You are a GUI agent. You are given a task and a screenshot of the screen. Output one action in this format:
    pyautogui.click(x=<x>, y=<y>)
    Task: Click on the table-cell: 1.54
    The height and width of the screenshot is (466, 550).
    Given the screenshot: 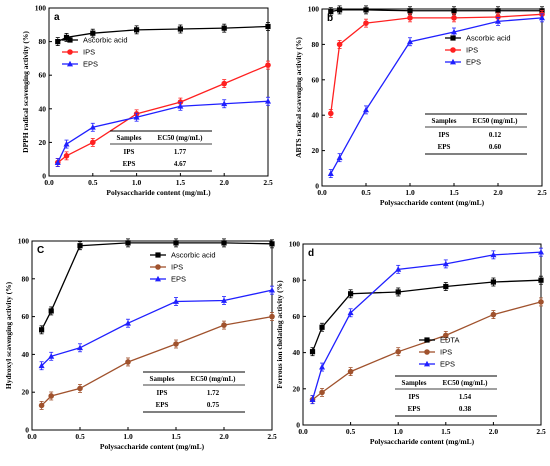 What is the action you would take?
    pyautogui.click(x=465, y=397)
    